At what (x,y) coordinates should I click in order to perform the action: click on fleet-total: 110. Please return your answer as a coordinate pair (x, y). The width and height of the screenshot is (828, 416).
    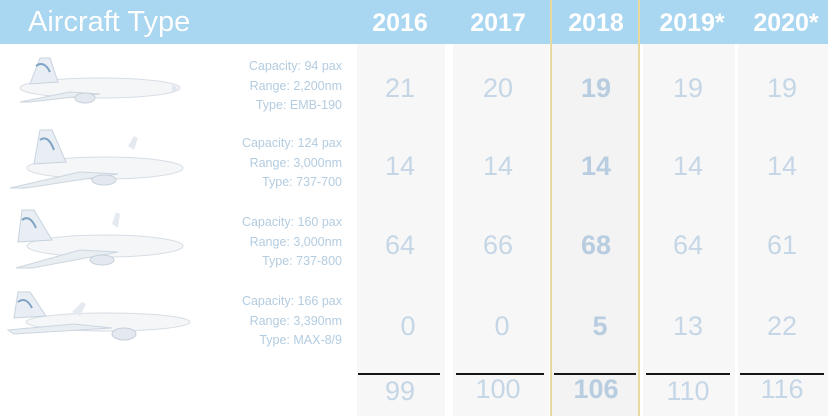
    Looking at the image, I should click on (688, 391).